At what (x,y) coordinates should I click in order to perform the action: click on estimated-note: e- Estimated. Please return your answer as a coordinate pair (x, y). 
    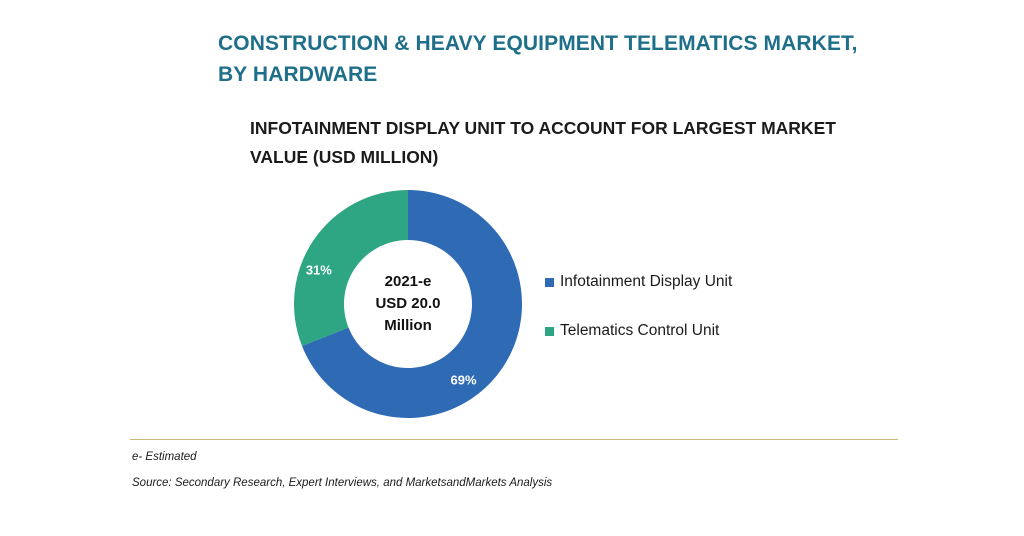
    Looking at the image, I should click on (164, 457).